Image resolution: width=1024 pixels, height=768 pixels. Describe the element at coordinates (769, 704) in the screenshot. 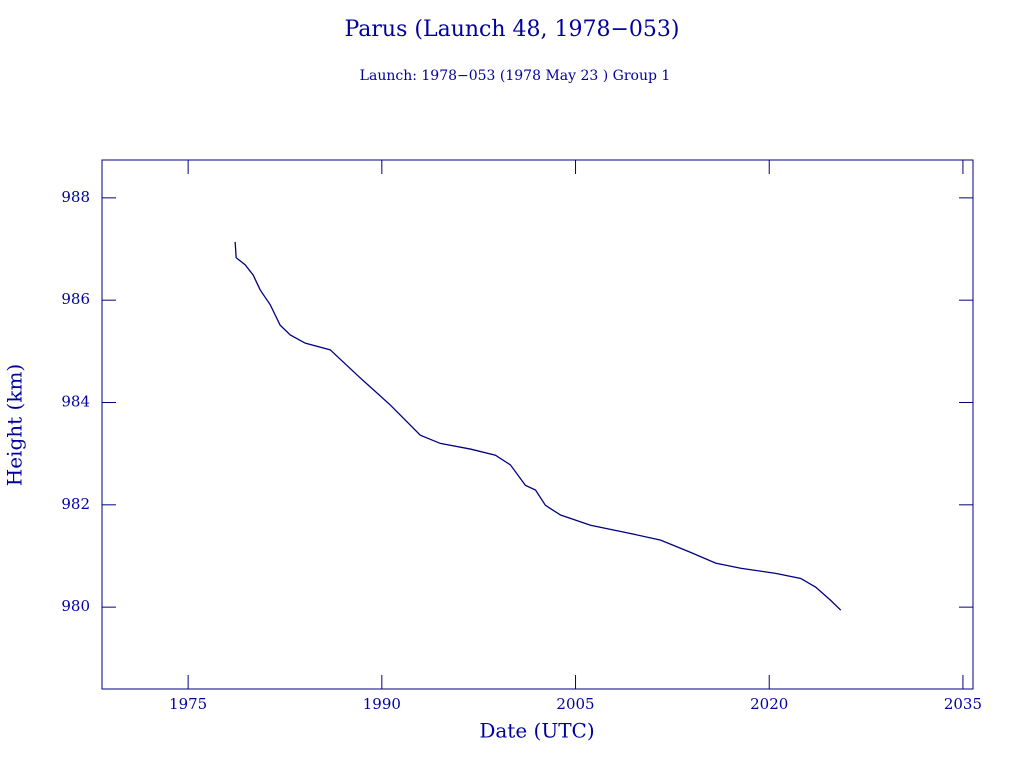

I see `x-tick-label: 2020` at that location.